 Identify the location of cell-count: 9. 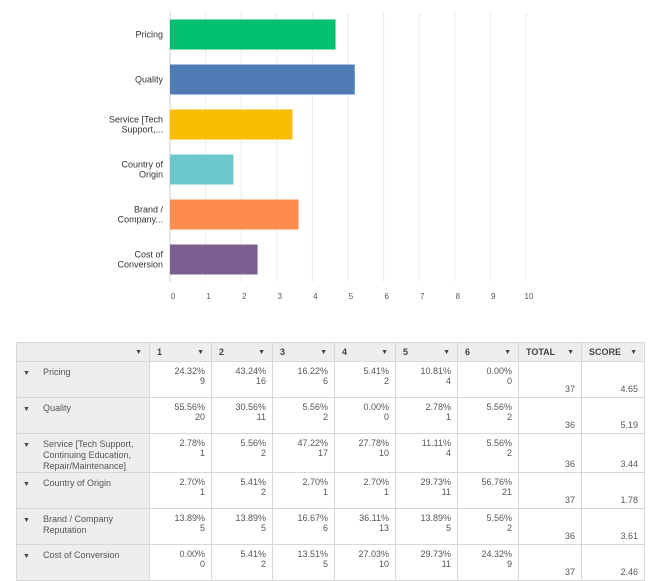
(202, 381).